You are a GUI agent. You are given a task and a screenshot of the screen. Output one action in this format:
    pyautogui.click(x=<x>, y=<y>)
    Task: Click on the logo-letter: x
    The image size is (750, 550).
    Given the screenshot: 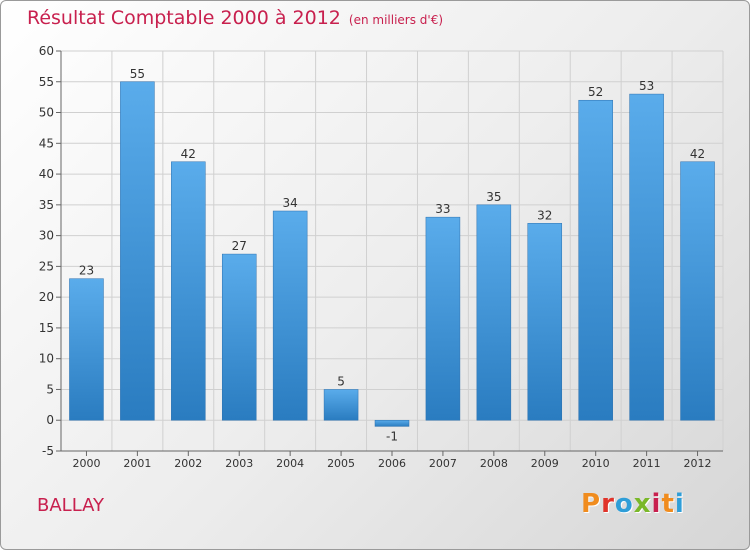 What is the action you would take?
    pyautogui.click(x=642, y=504)
    